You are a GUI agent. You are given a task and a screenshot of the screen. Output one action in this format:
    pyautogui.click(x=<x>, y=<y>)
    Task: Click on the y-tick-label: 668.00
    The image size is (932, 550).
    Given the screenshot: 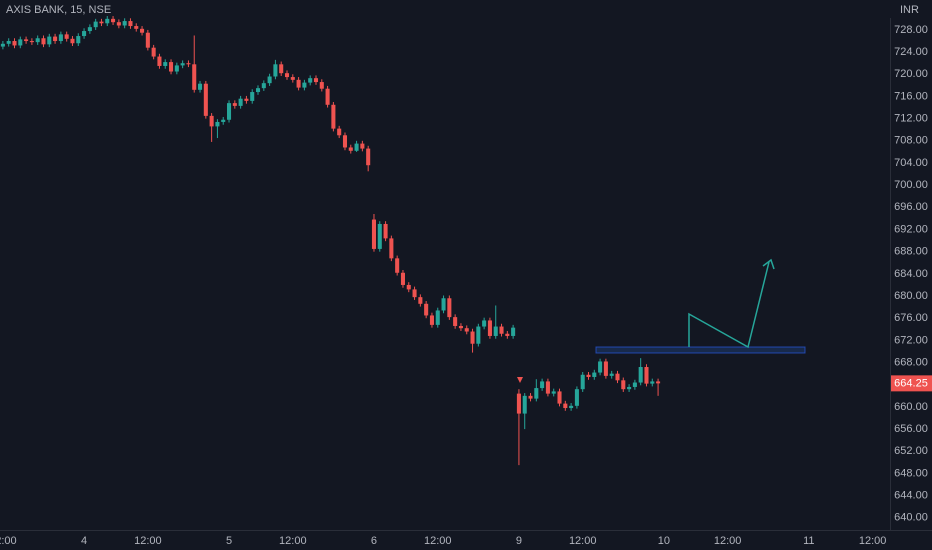 What is the action you would take?
    pyautogui.click(x=911, y=362)
    